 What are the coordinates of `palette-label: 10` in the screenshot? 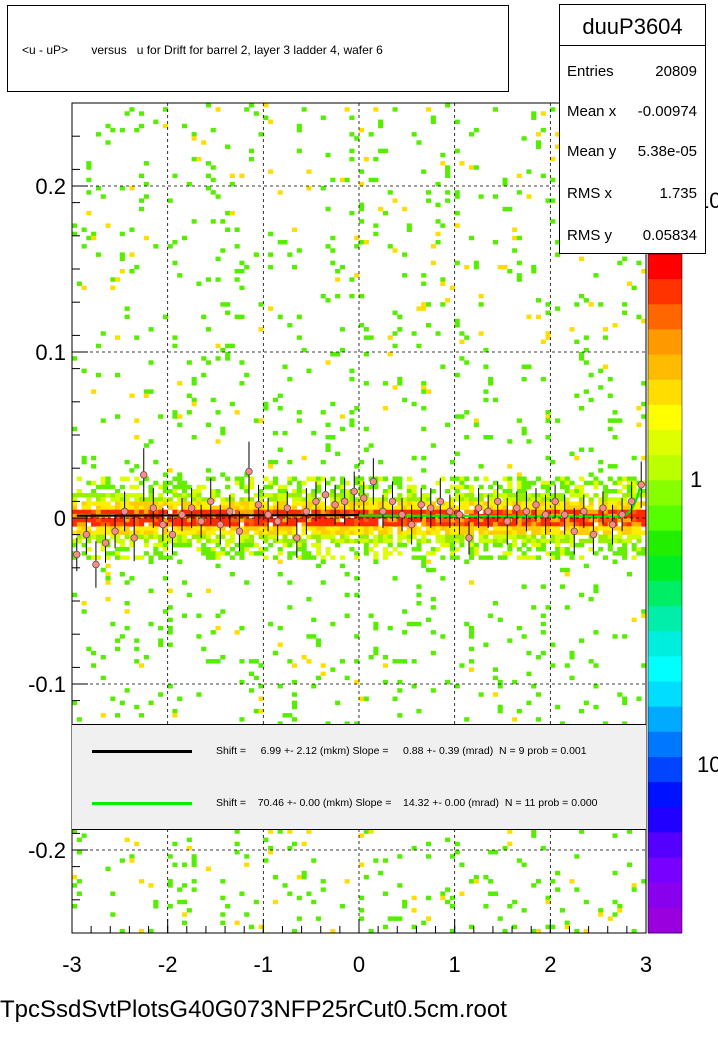 It's located at (707, 764).